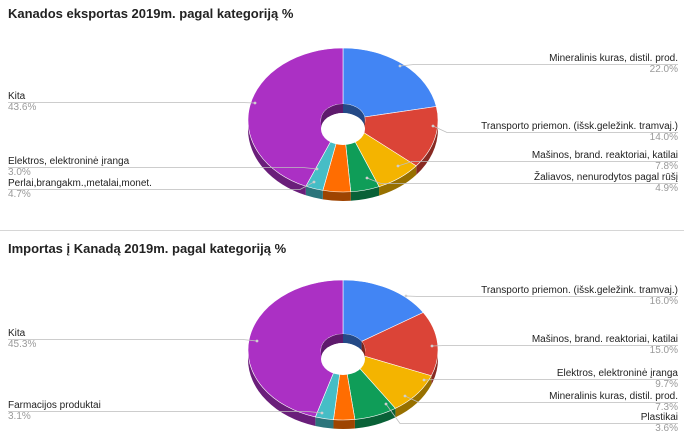  I want to click on slice-label: Farmacijos produktai 3.1%, so click(54, 411).